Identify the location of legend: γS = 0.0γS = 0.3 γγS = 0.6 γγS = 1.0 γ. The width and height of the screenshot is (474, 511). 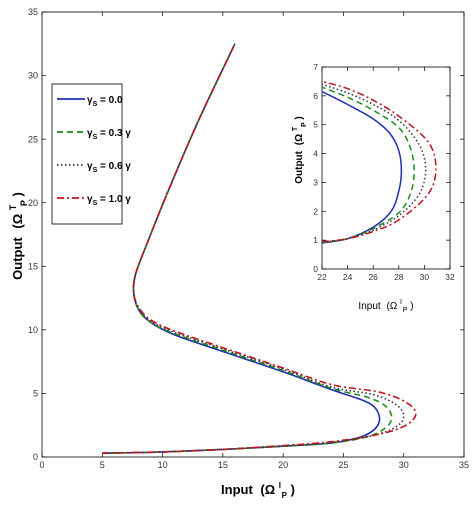
(91, 154).